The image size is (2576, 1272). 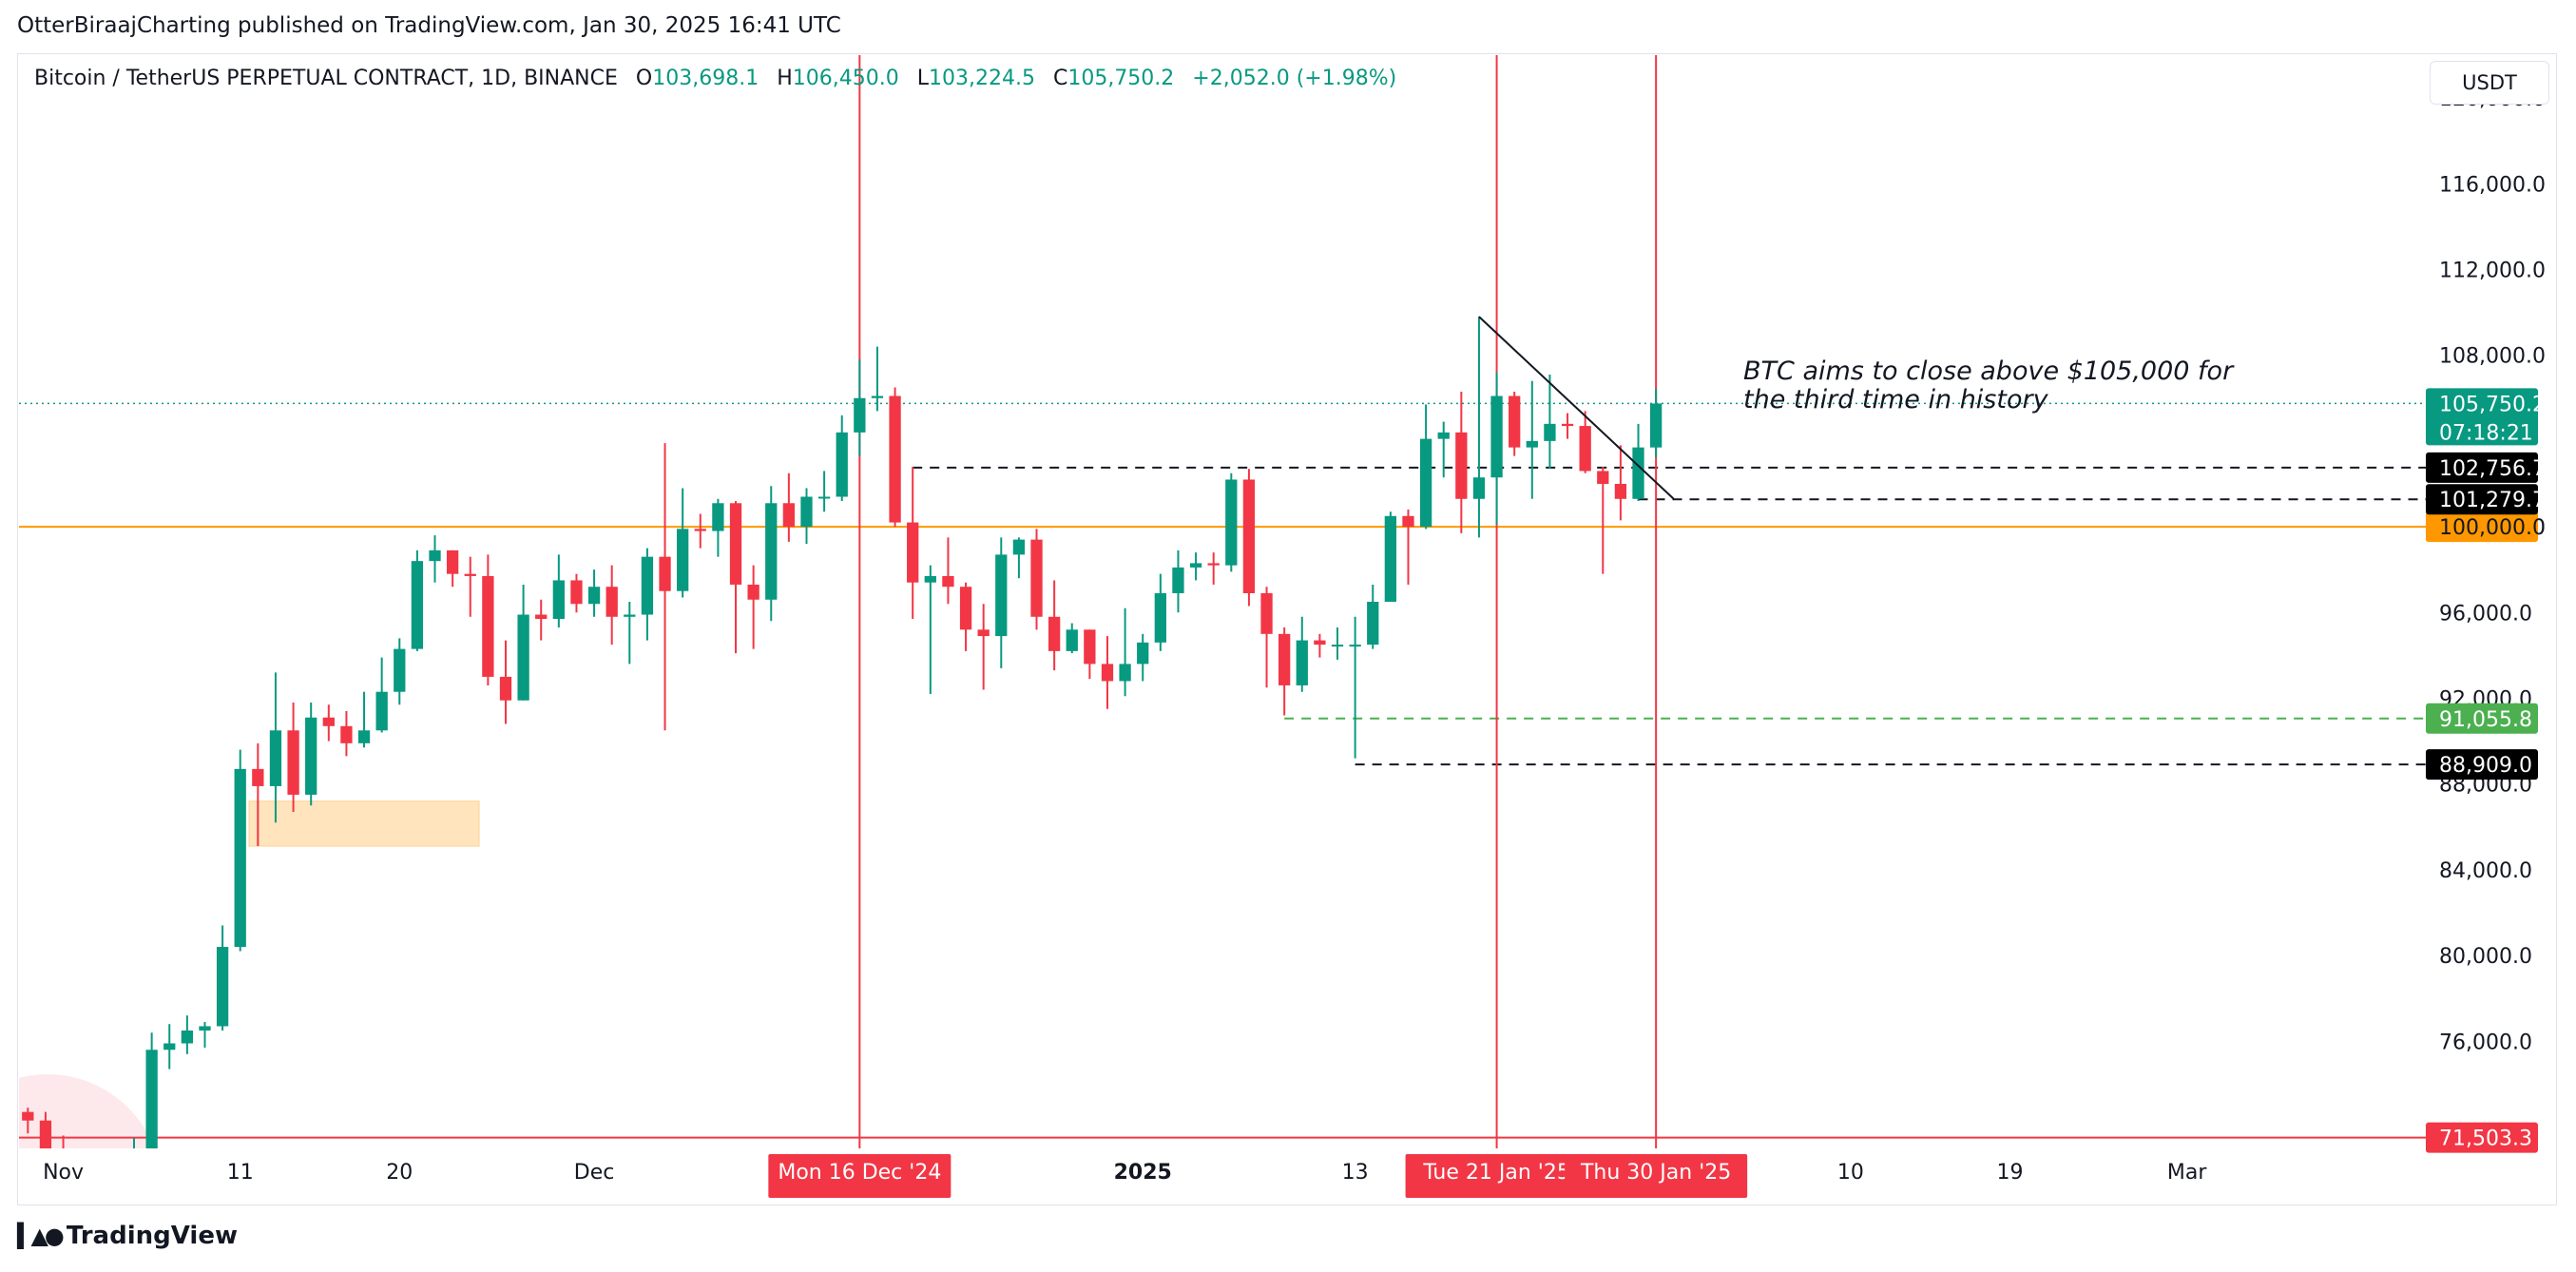 What do you see at coordinates (2486, 467) in the screenshot?
I see `price-label-102756: 102,756.7` at bounding box center [2486, 467].